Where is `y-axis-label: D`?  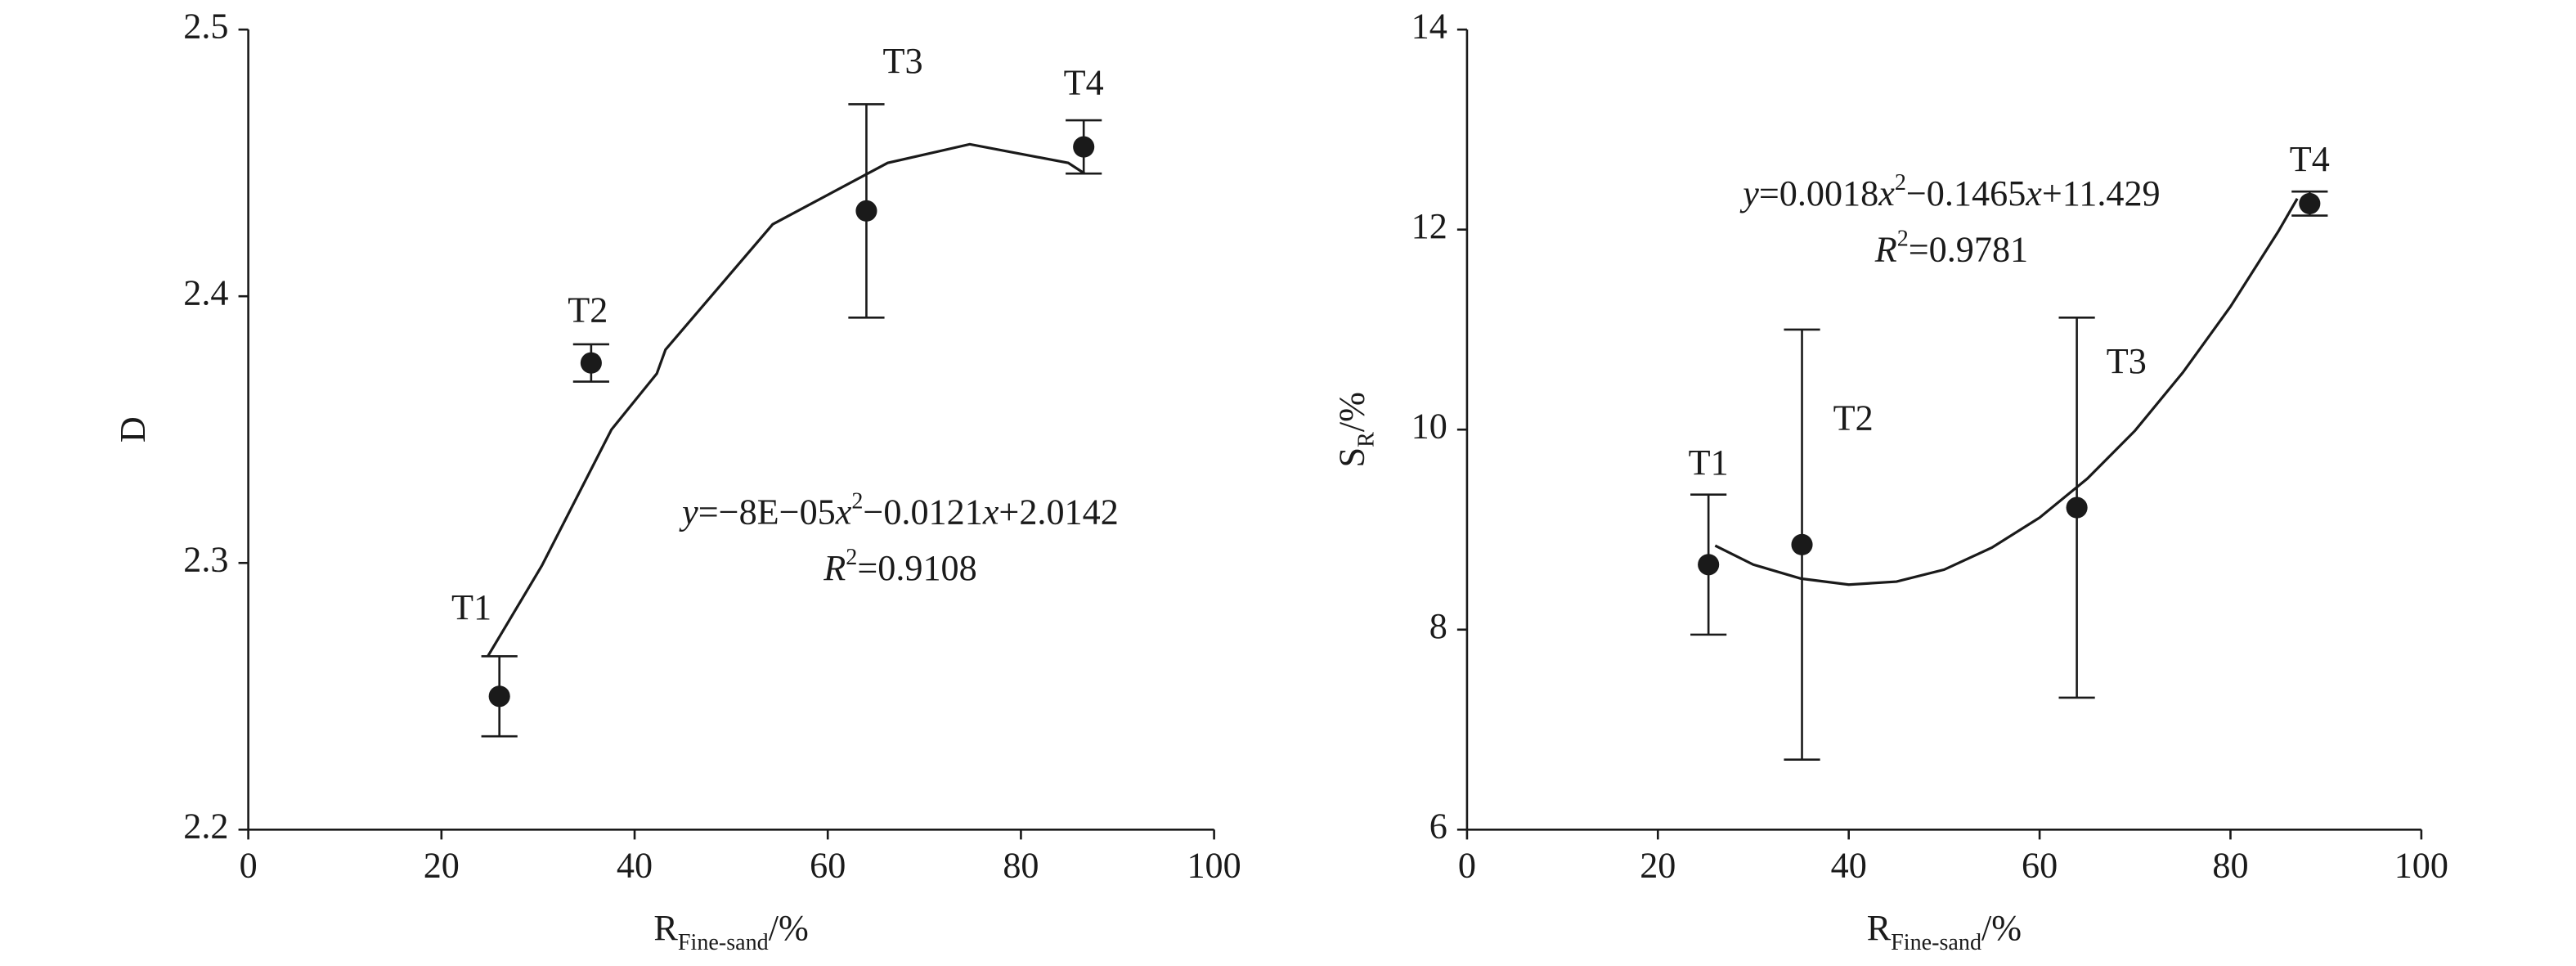 y-axis-label: D is located at coordinates (133, 429).